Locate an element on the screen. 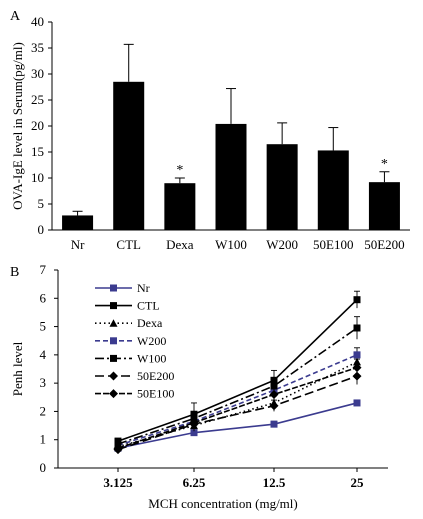 The width and height of the screenshot is (423, 519). panel-a-y-tick-label: 35 is located at coordinates (37, 47).